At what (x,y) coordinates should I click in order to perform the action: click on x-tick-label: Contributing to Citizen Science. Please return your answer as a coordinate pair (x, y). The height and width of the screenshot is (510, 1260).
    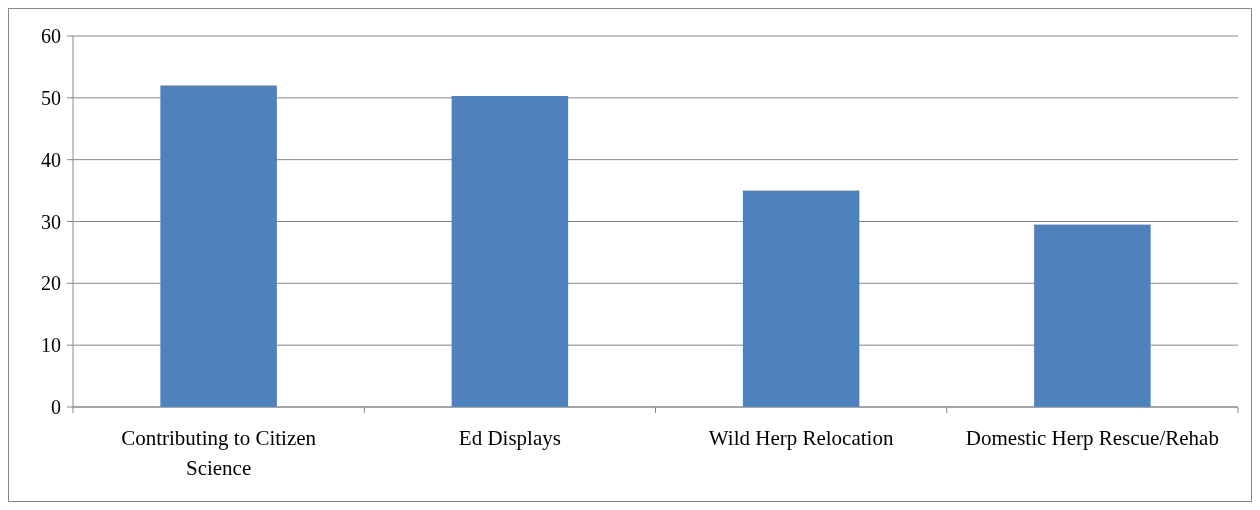
    Looking at the image, I should click on (219, 453).